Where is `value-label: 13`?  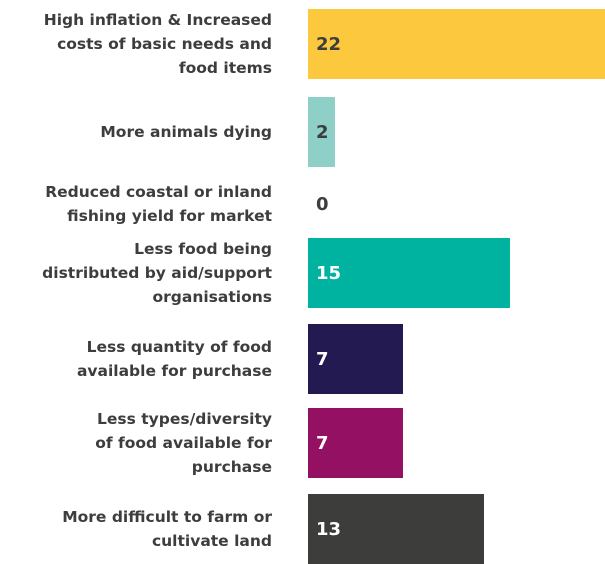 value-label: 13 is located at coordinates (329, 529).